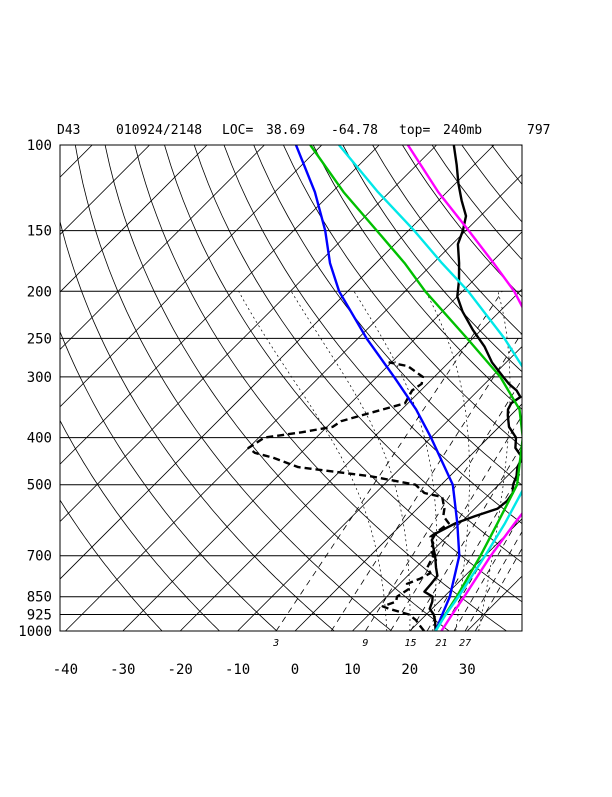  Describe the element at coordinates (441, 643) in the screenshot. I see `mixing-ratio-label: 21` at that location.